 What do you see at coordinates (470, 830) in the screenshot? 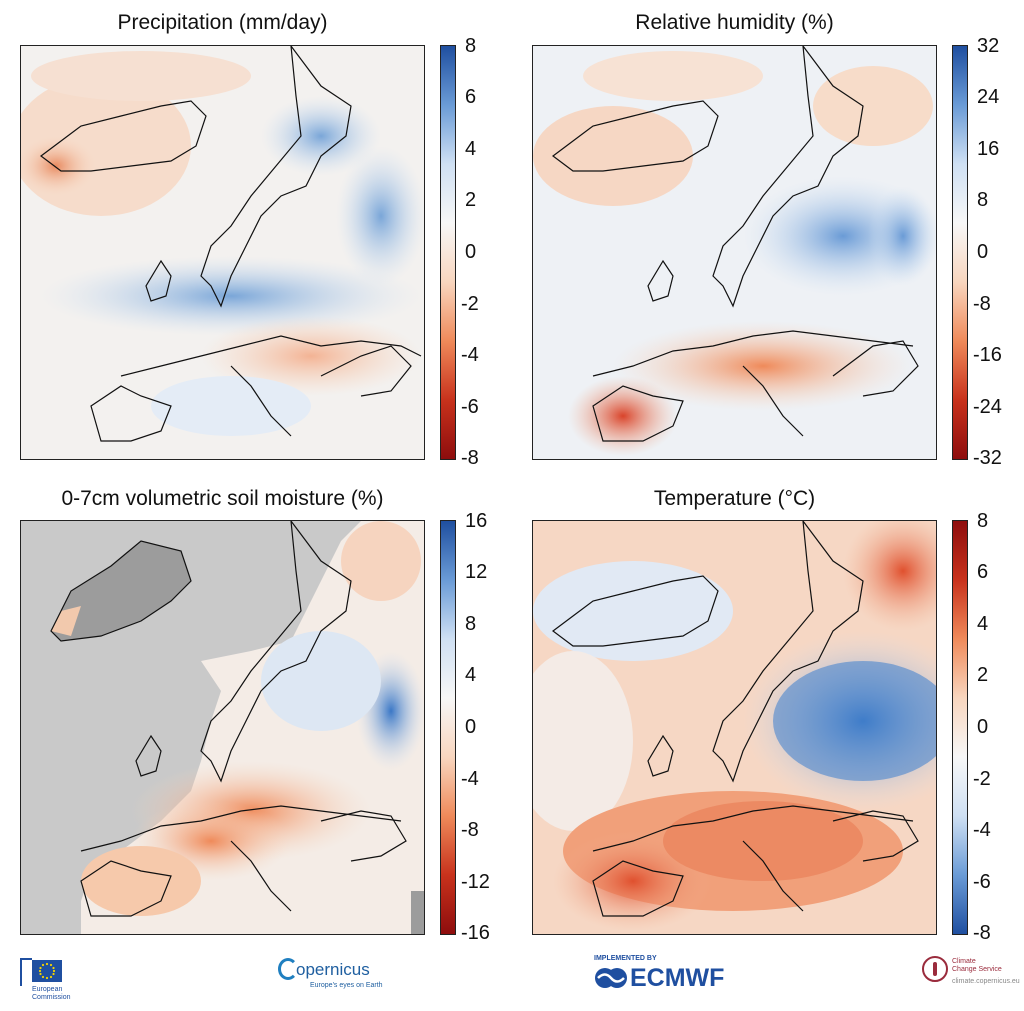
I see `soil-moisture-tick: -8` at bounding box center [470, 830].